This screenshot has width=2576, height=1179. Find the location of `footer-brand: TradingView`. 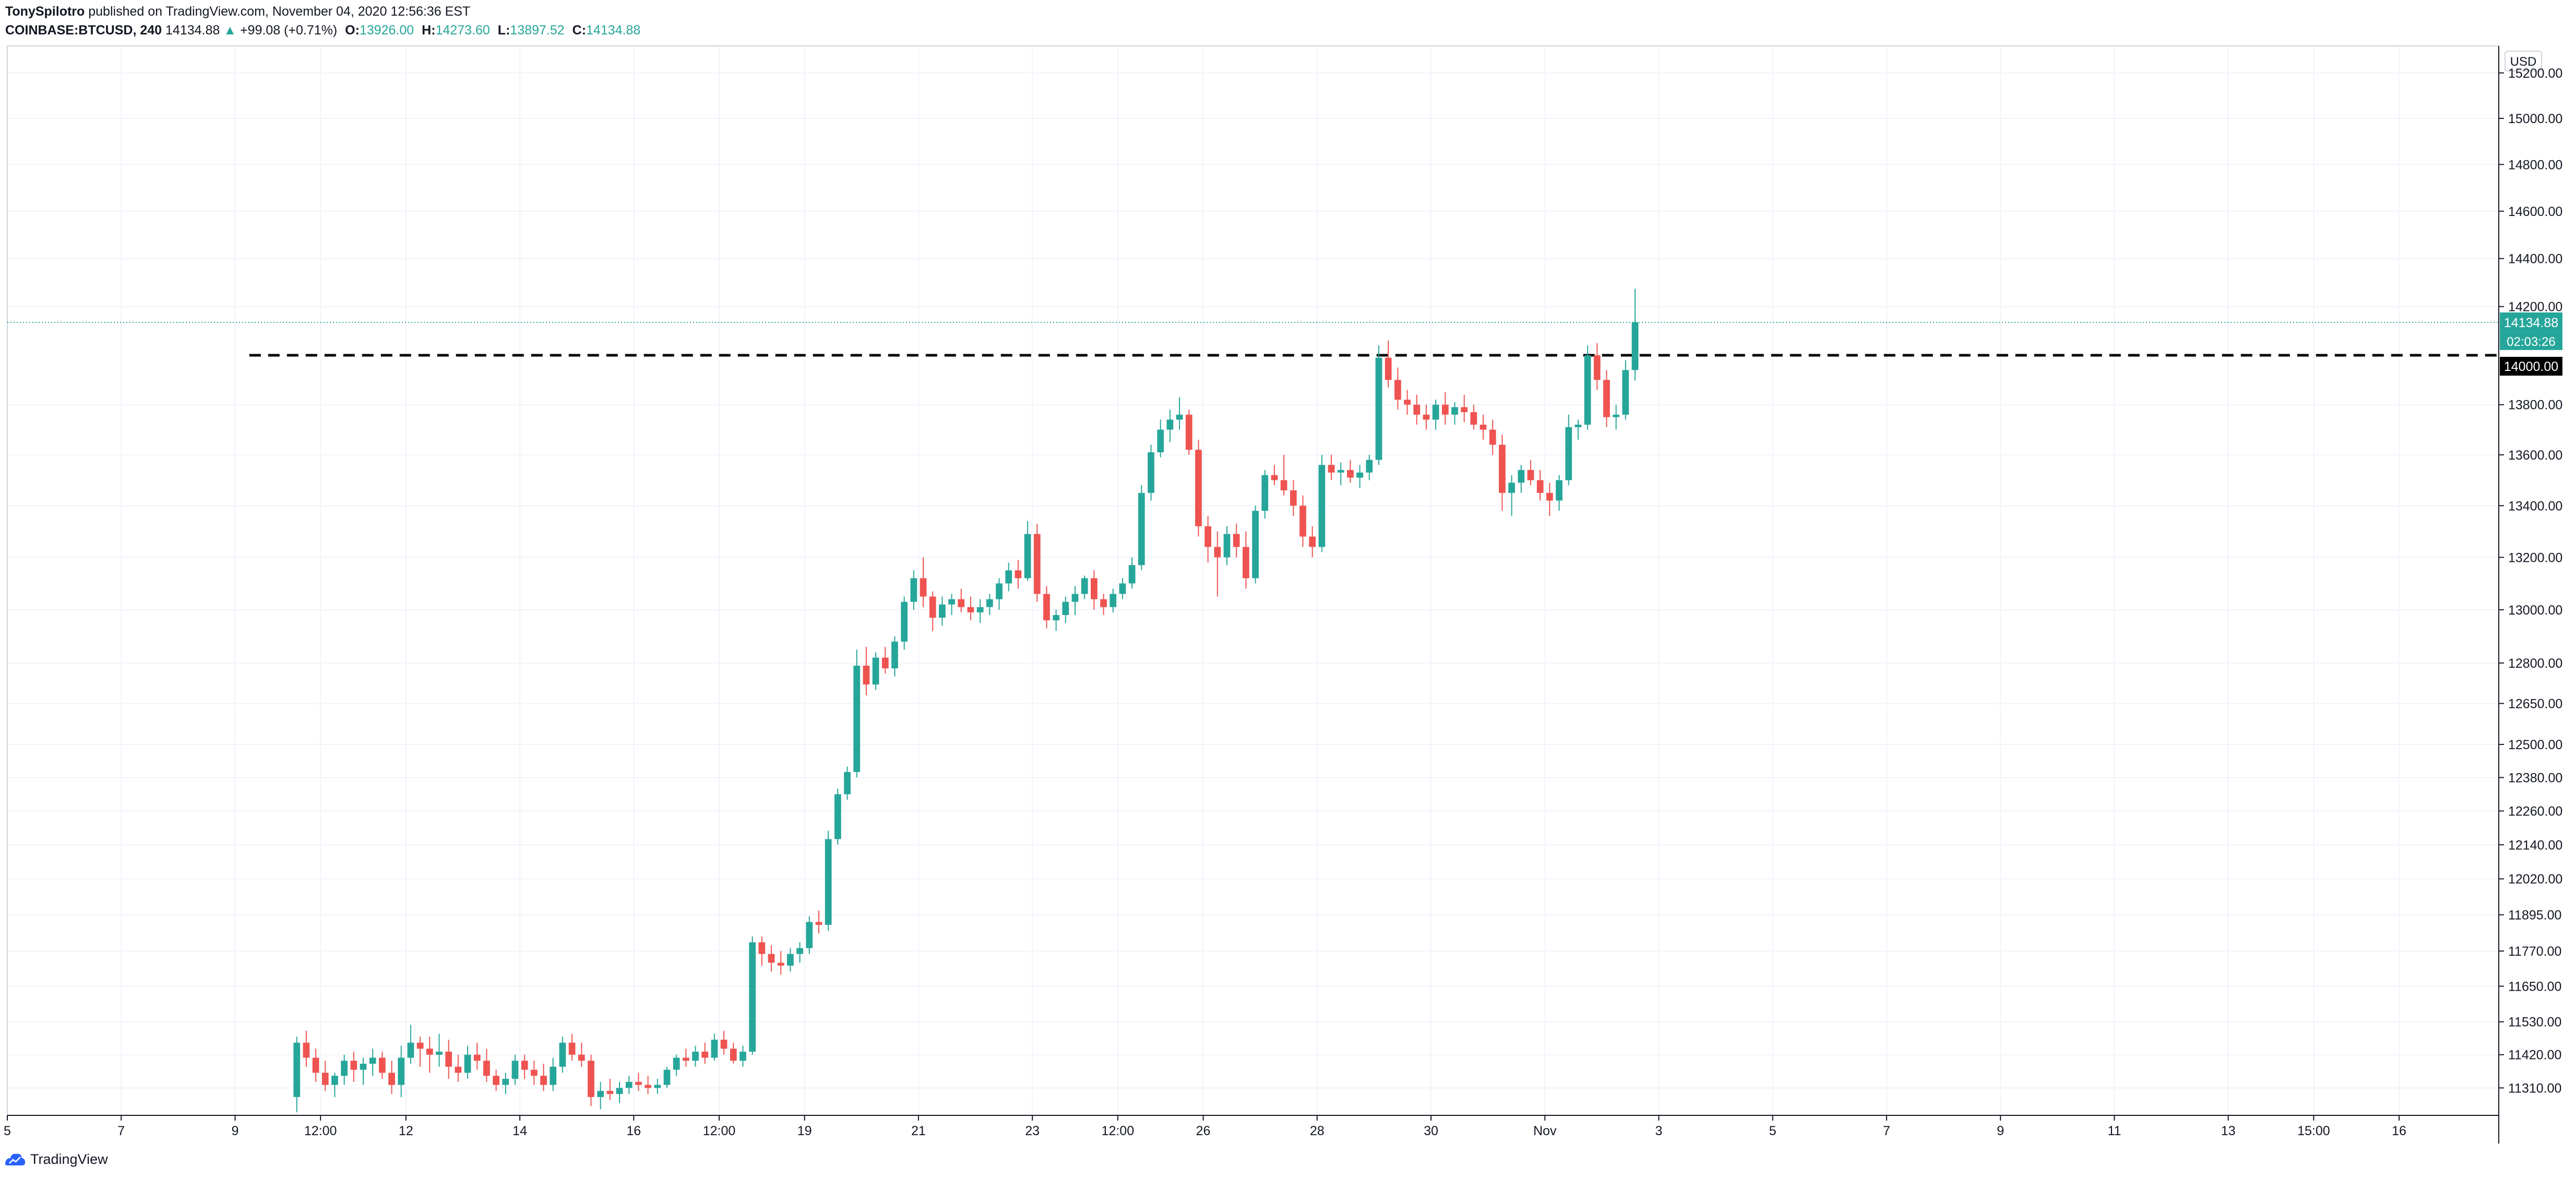

footer-brand: TradingView is located at coordinates (69, 1159).